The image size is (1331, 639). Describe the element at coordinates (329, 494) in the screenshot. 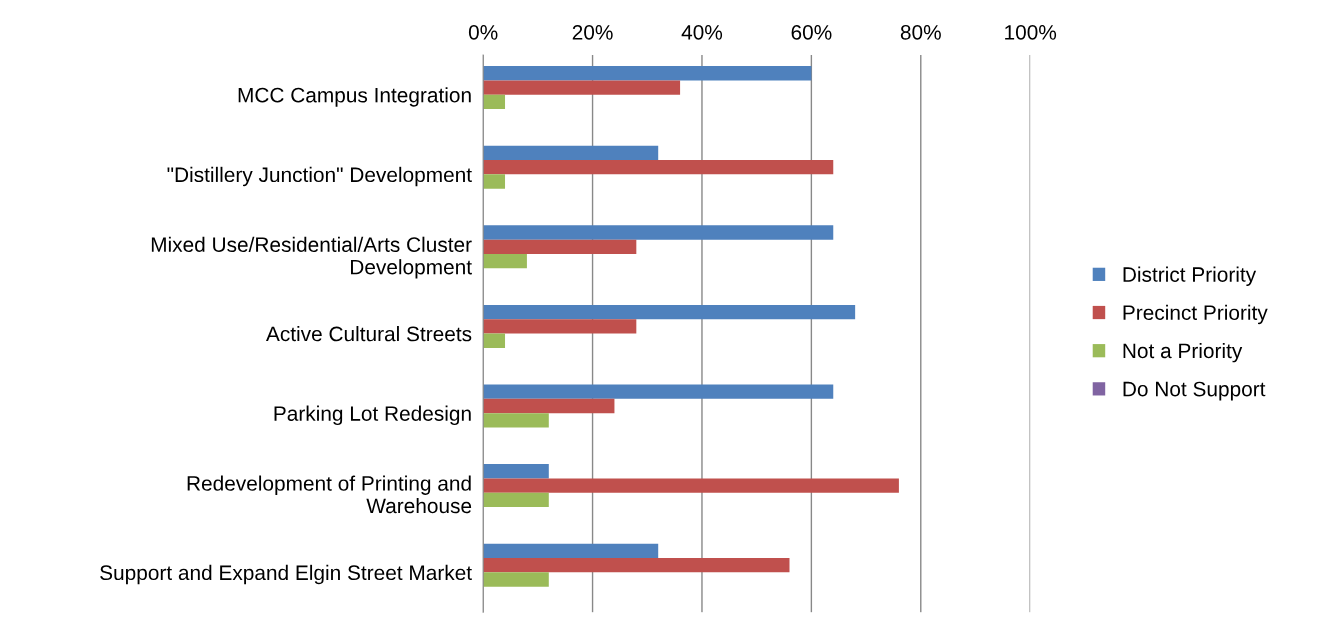

I see `y-tick-label: Redevelopment of Printing and Warehouse` at that location.